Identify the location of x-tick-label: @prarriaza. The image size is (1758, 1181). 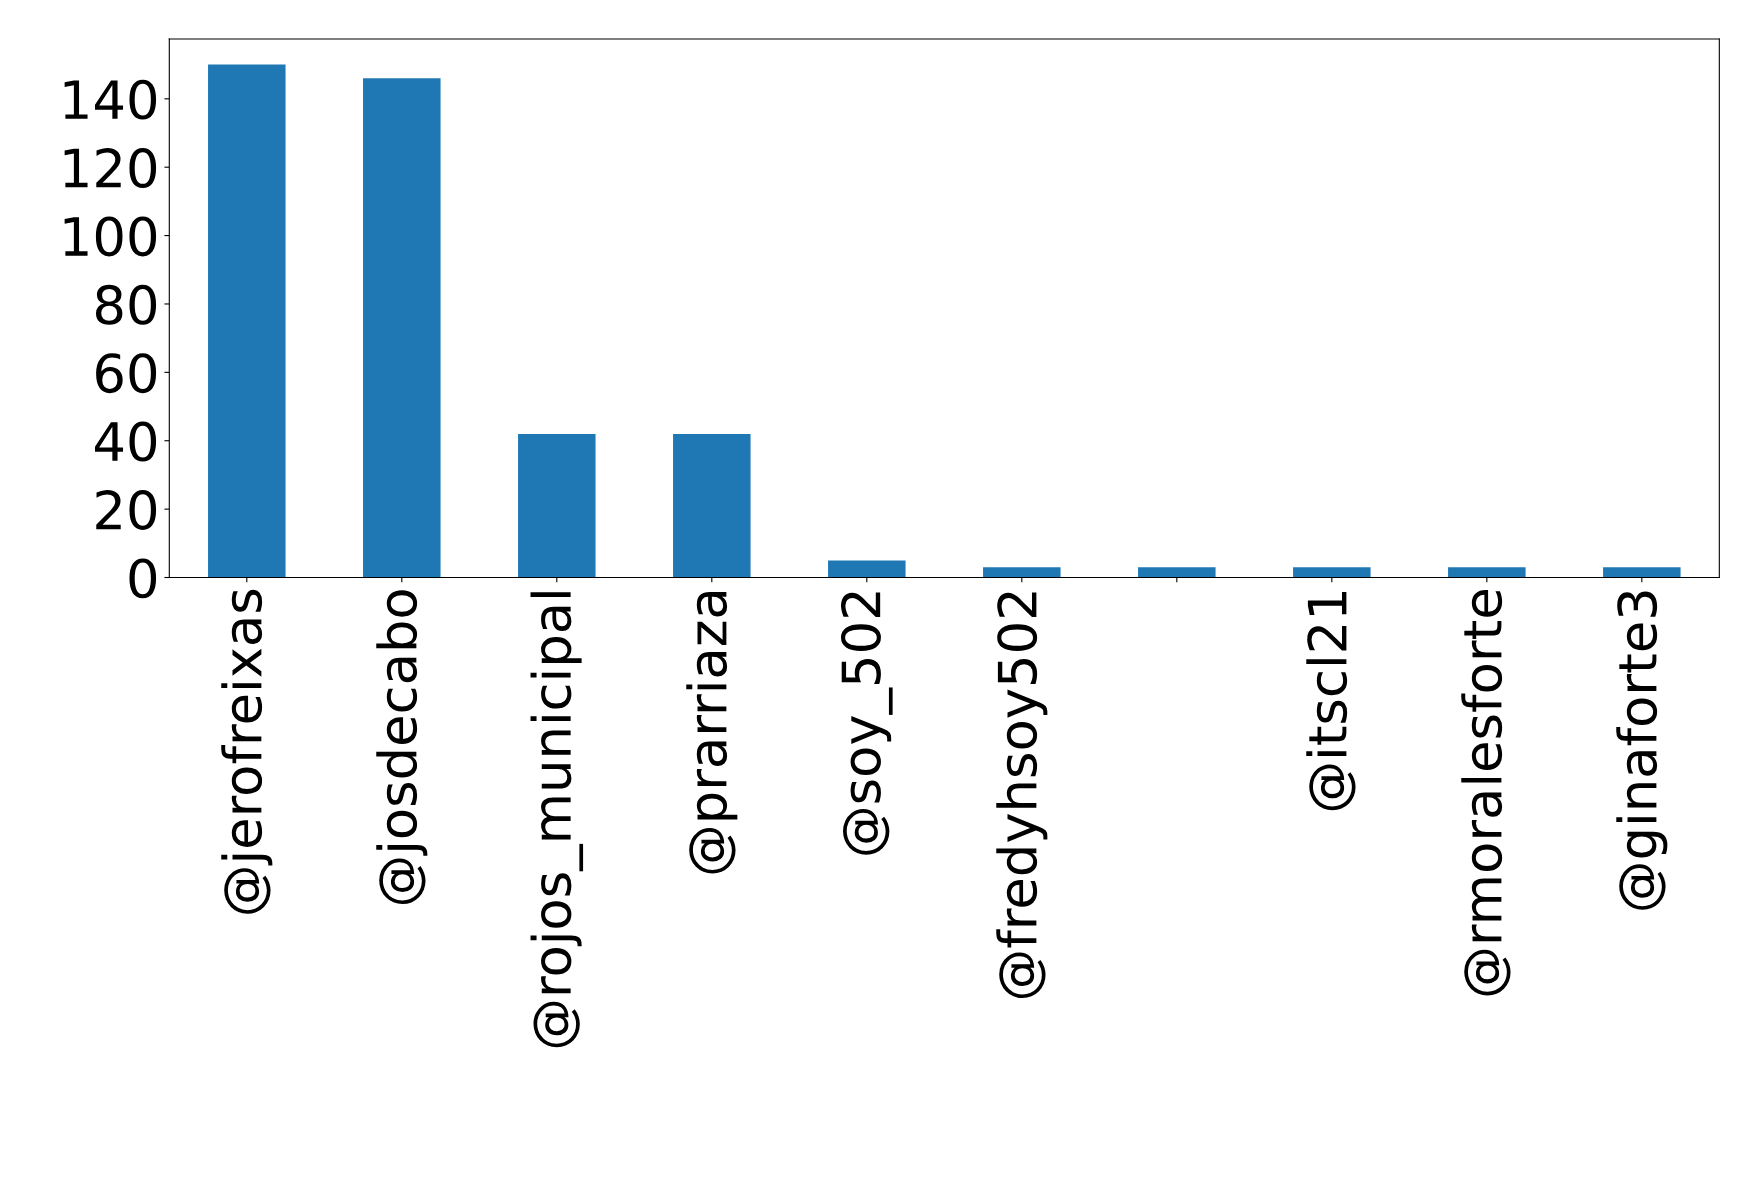
(712, 733).